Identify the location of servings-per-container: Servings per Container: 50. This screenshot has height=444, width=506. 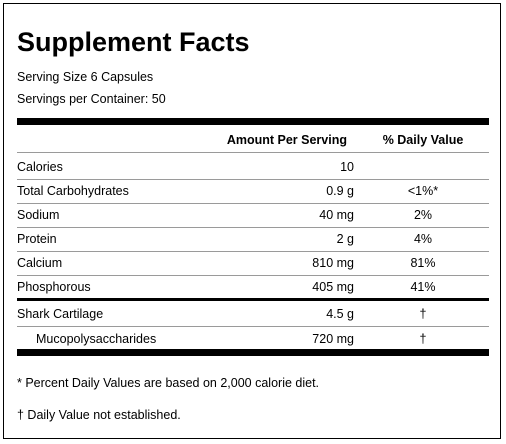
(91, 99).